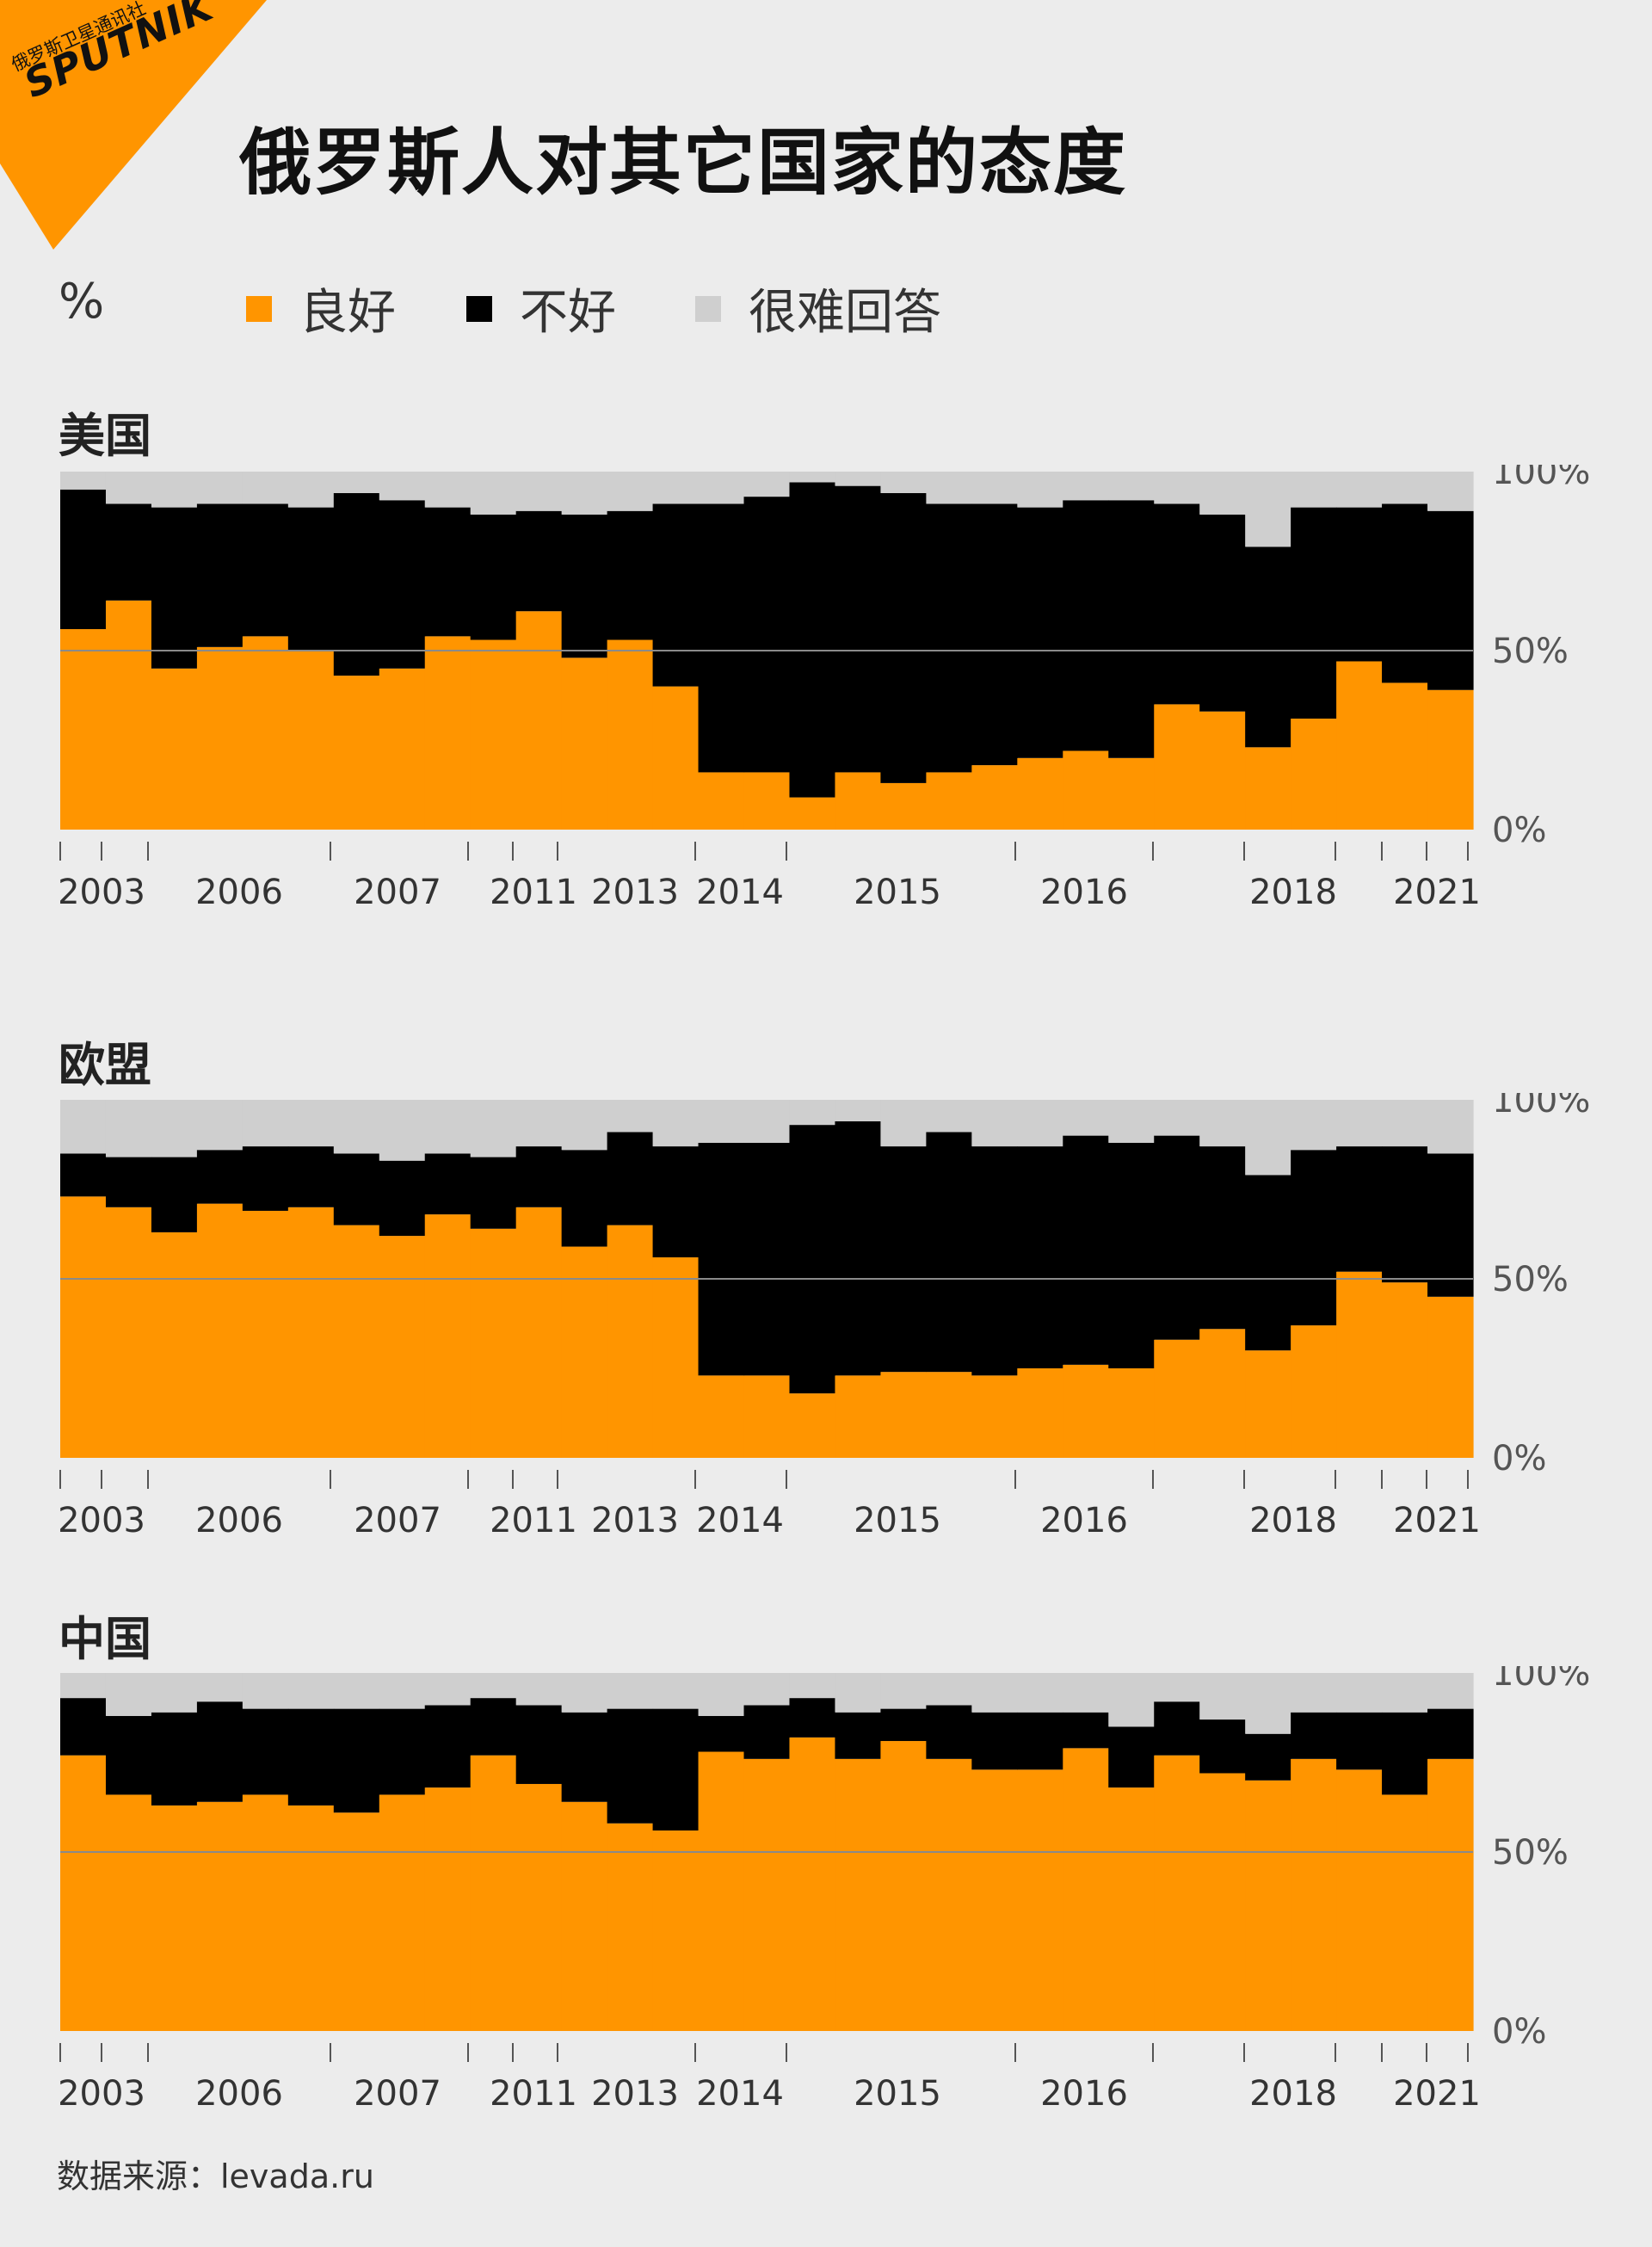  Describe the element at coordinates (1293, 2094) in the screenshot. I see `x-tick-label: 2018` at that location.